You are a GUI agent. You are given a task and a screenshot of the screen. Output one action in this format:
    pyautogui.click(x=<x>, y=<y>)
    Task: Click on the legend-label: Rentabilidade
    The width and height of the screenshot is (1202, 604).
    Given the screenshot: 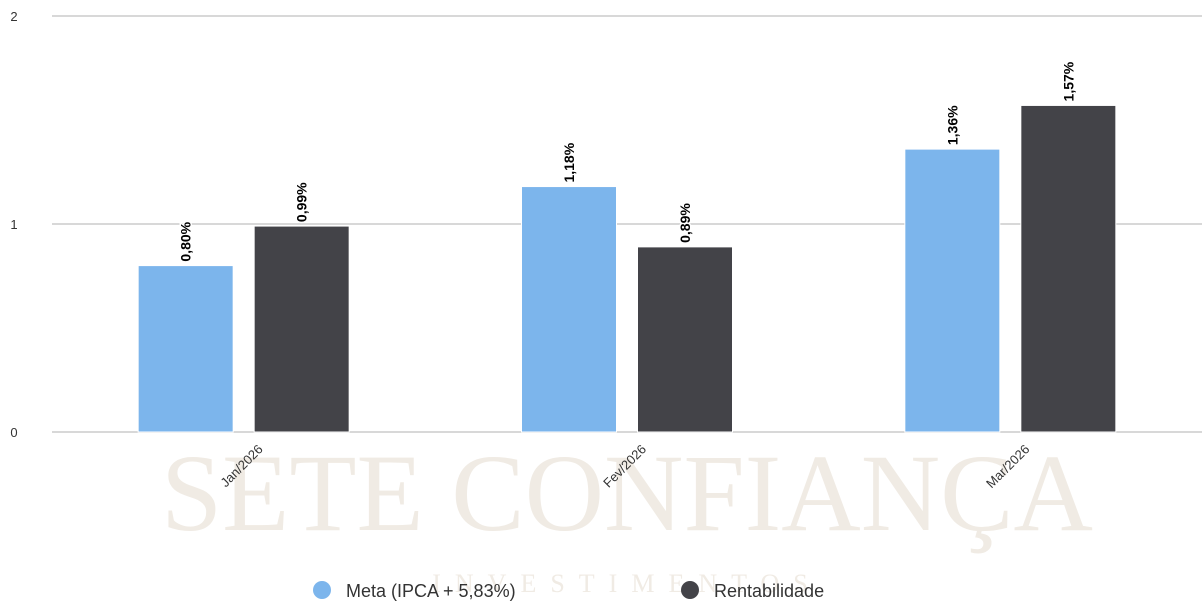 What is the action you would take?
    pyautogui.click(x=769, y=591)
    